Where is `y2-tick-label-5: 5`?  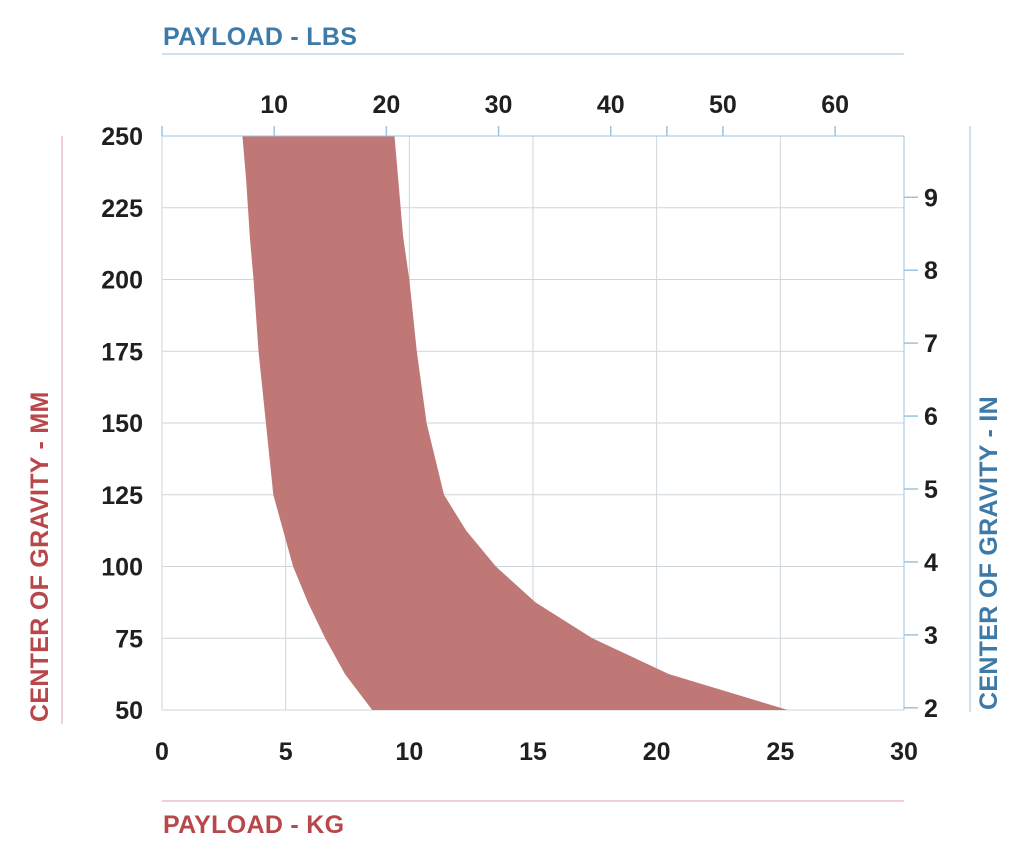 y2-tick-label-5: 5 is located at coordinates (931, 490).